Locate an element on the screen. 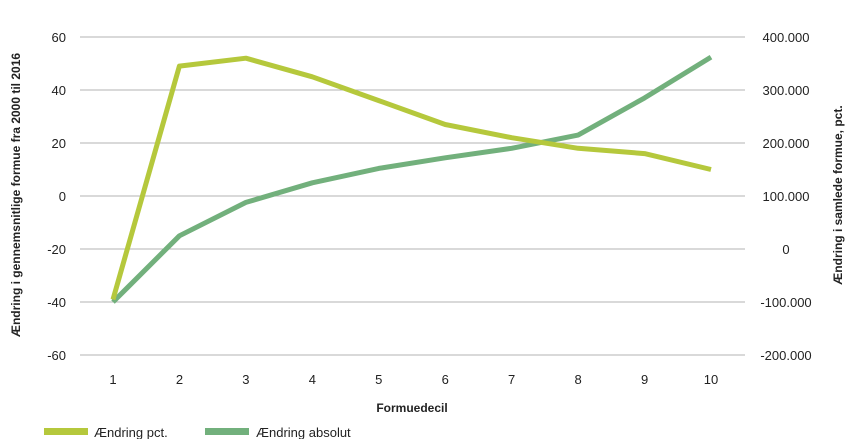 The image size is (850, 439). right-tick-label: 100.000 is located at coordinates (786, 196).